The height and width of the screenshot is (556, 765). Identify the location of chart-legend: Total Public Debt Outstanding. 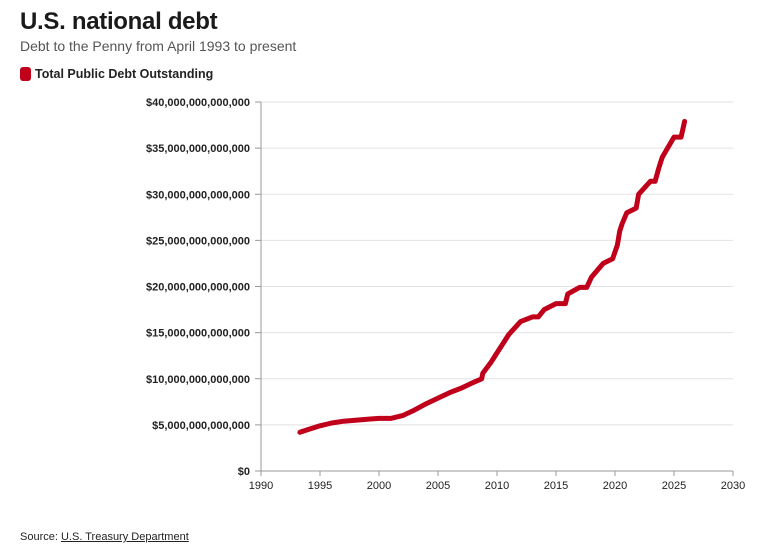
(116, 74).